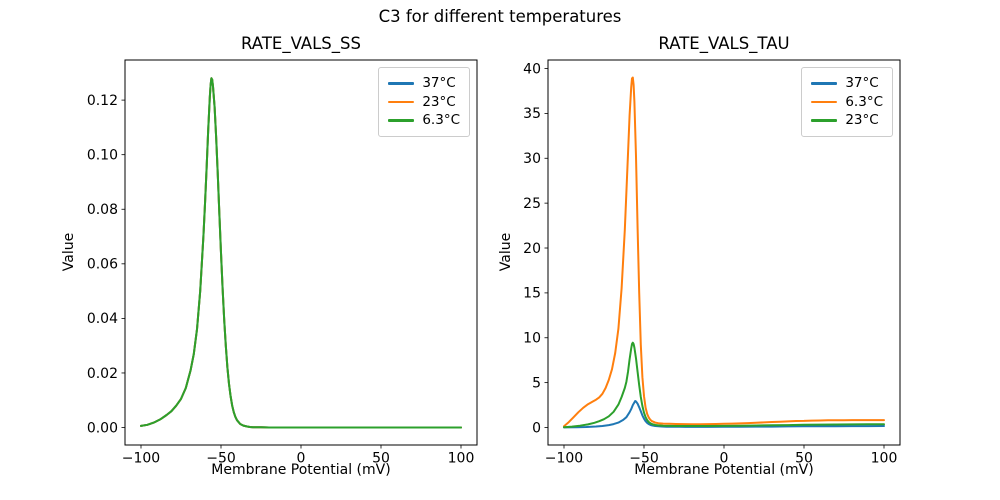 The height and width of the screenshot is (500, 1000). I want to click on y-tick-label: 40, so click(532, 69).